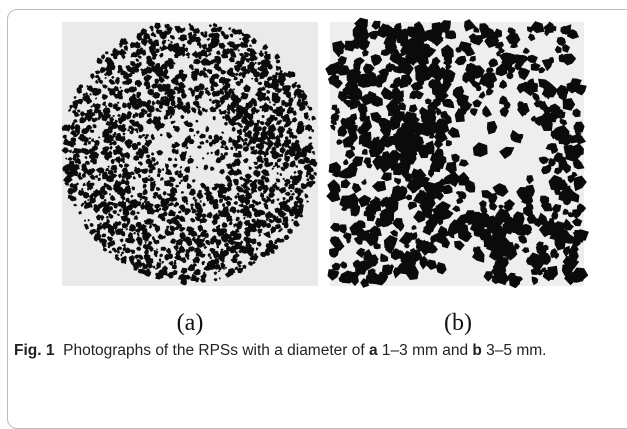  Describe the element at coordinates (425, 350) in the screenshot. I see `caption-text: 1–3 mm and` at that location.